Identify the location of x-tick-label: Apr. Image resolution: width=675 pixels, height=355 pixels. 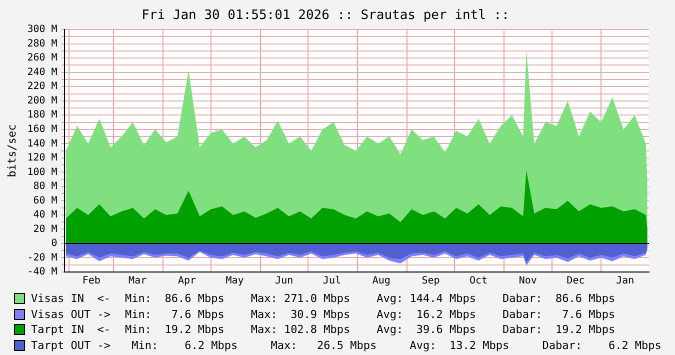
(187, 281).